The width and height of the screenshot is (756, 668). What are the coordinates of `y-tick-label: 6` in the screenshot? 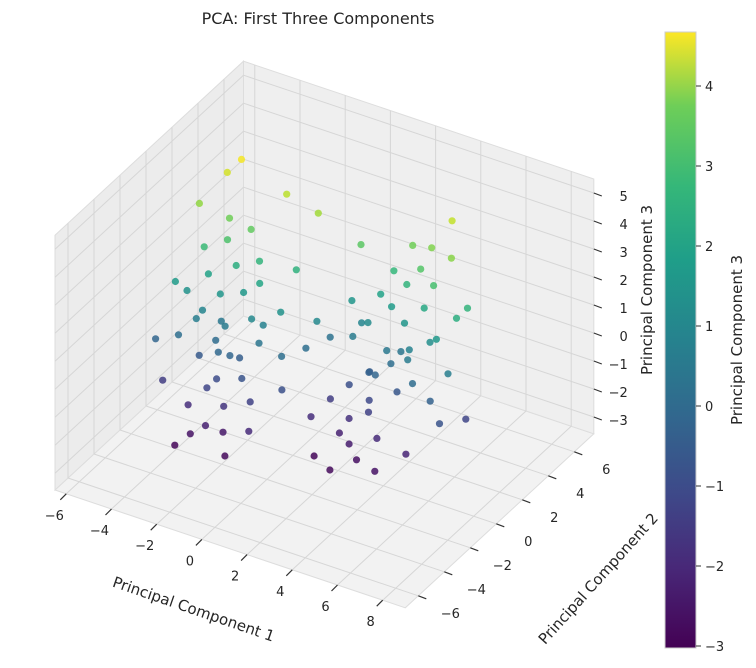 It's located at (606, 470).